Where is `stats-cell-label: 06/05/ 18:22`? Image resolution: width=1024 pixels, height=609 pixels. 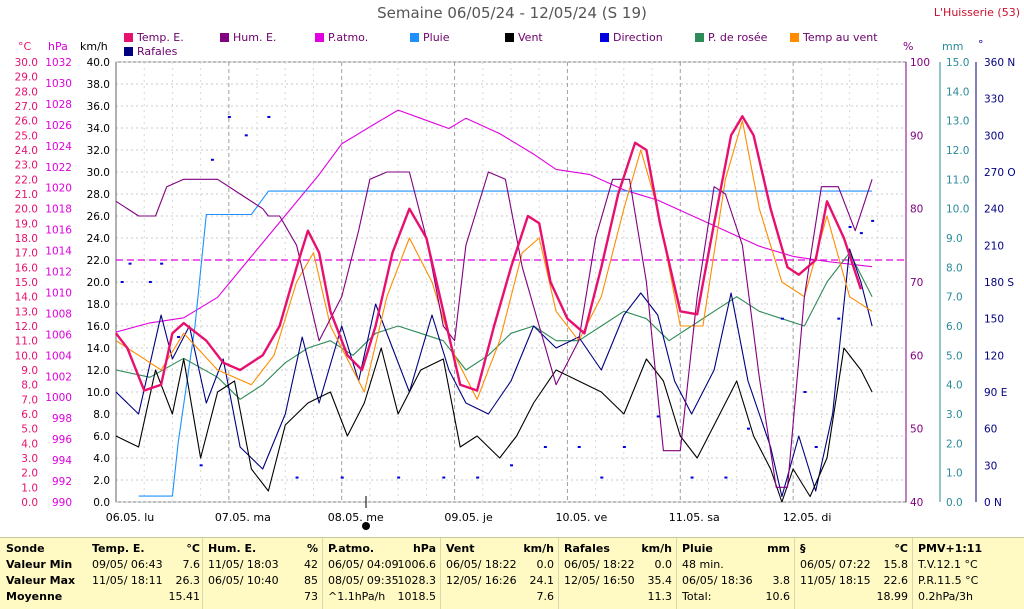 stats-cell-label: 06/05/ 18:22 is located at coordinates (481, 564).